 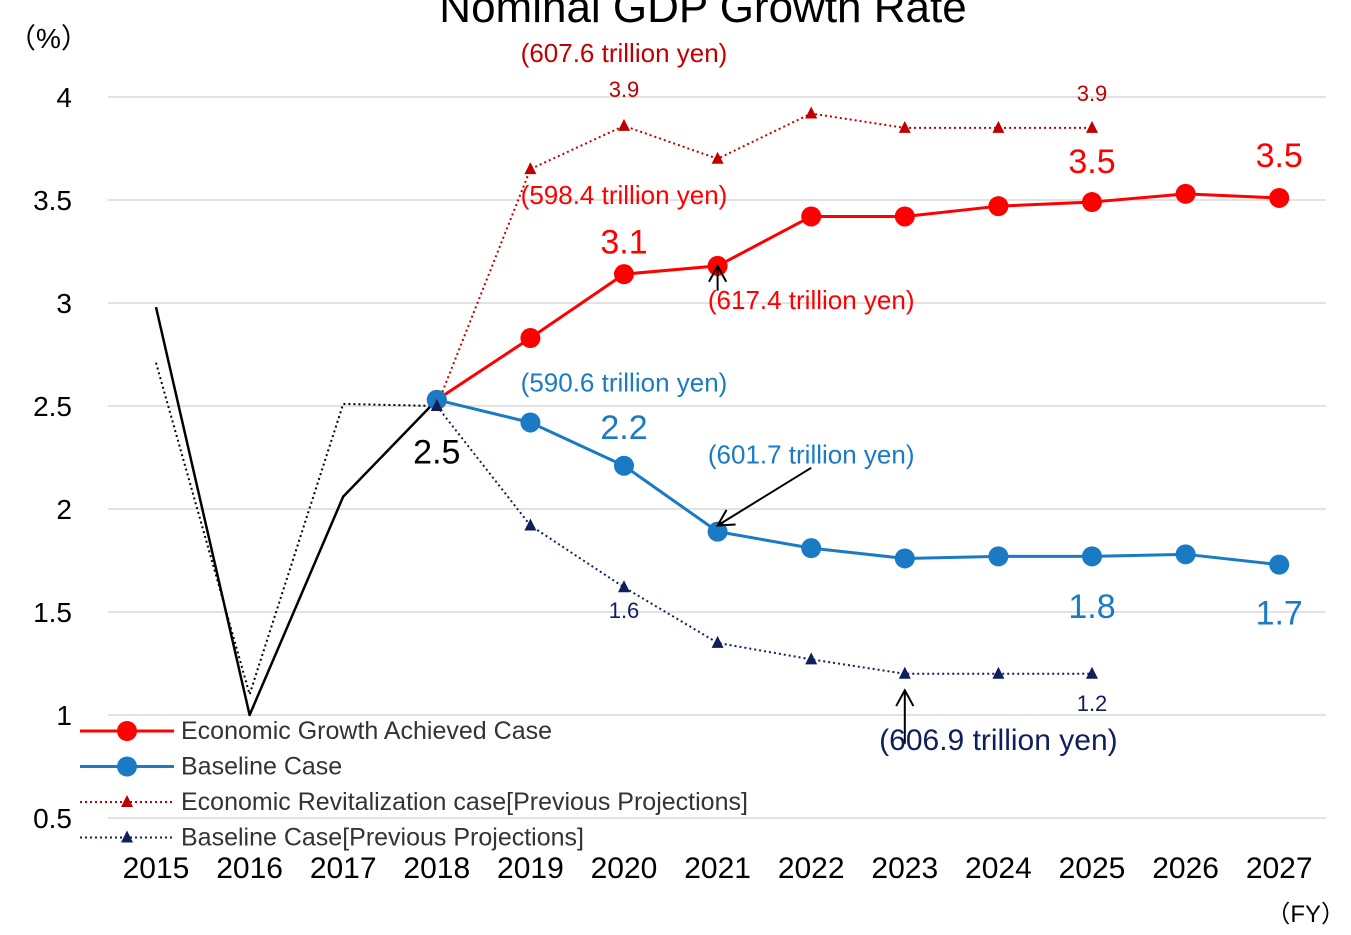 What do you see at coordinates (52, 406) in the screenshot?
I see `y-tick-label: 2.5` at bounding box center [52, 406].